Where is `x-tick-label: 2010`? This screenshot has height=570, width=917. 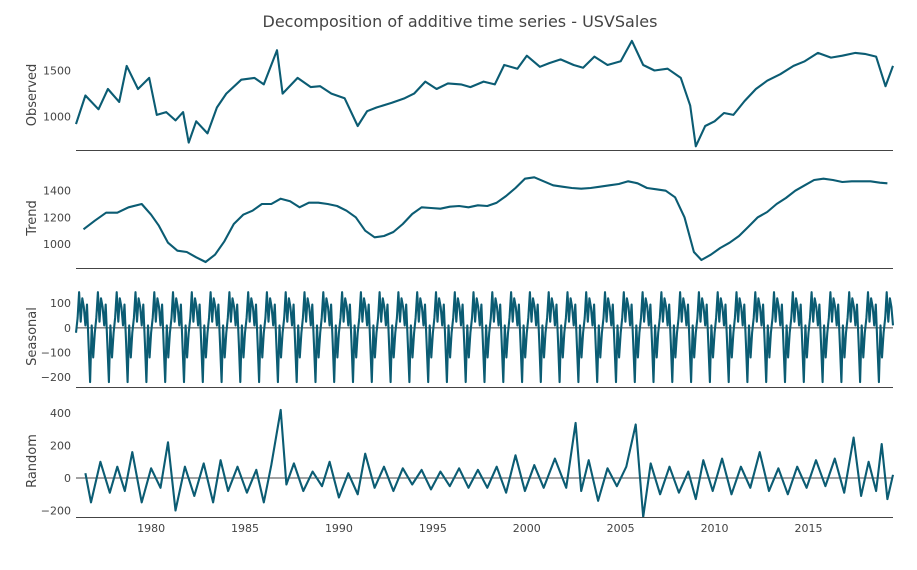
x-tick-label: 2010 is located at coordinates (715, 528).